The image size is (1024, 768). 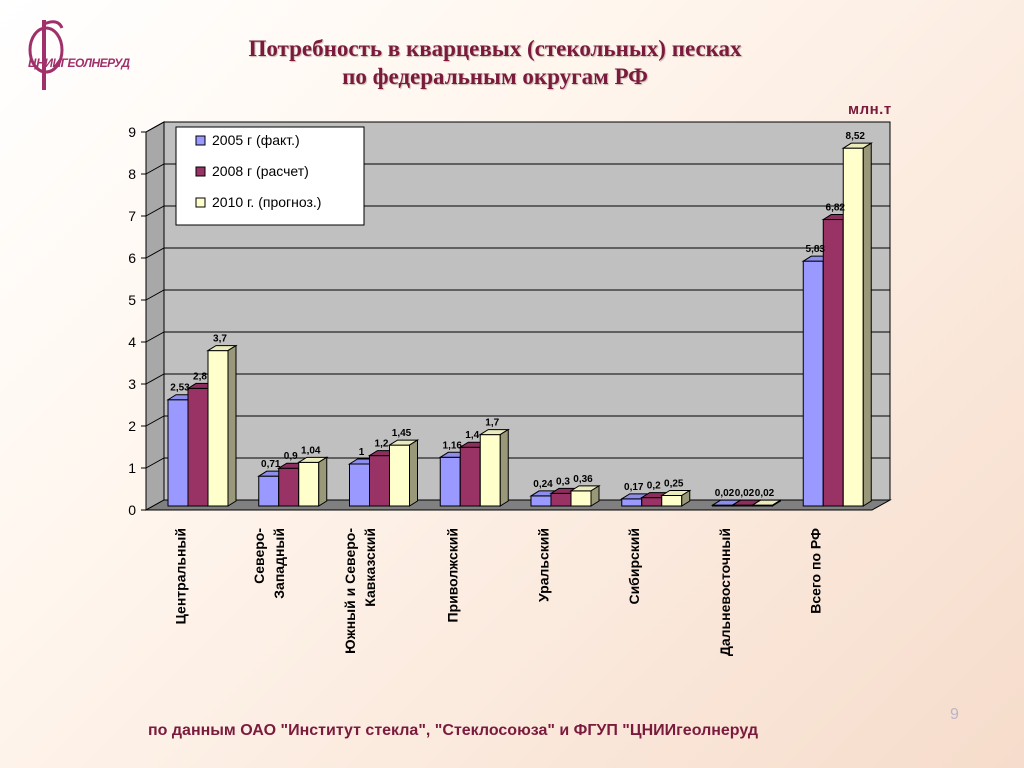 I want to click on data-label: 0,25, so click(x=674, y=484).